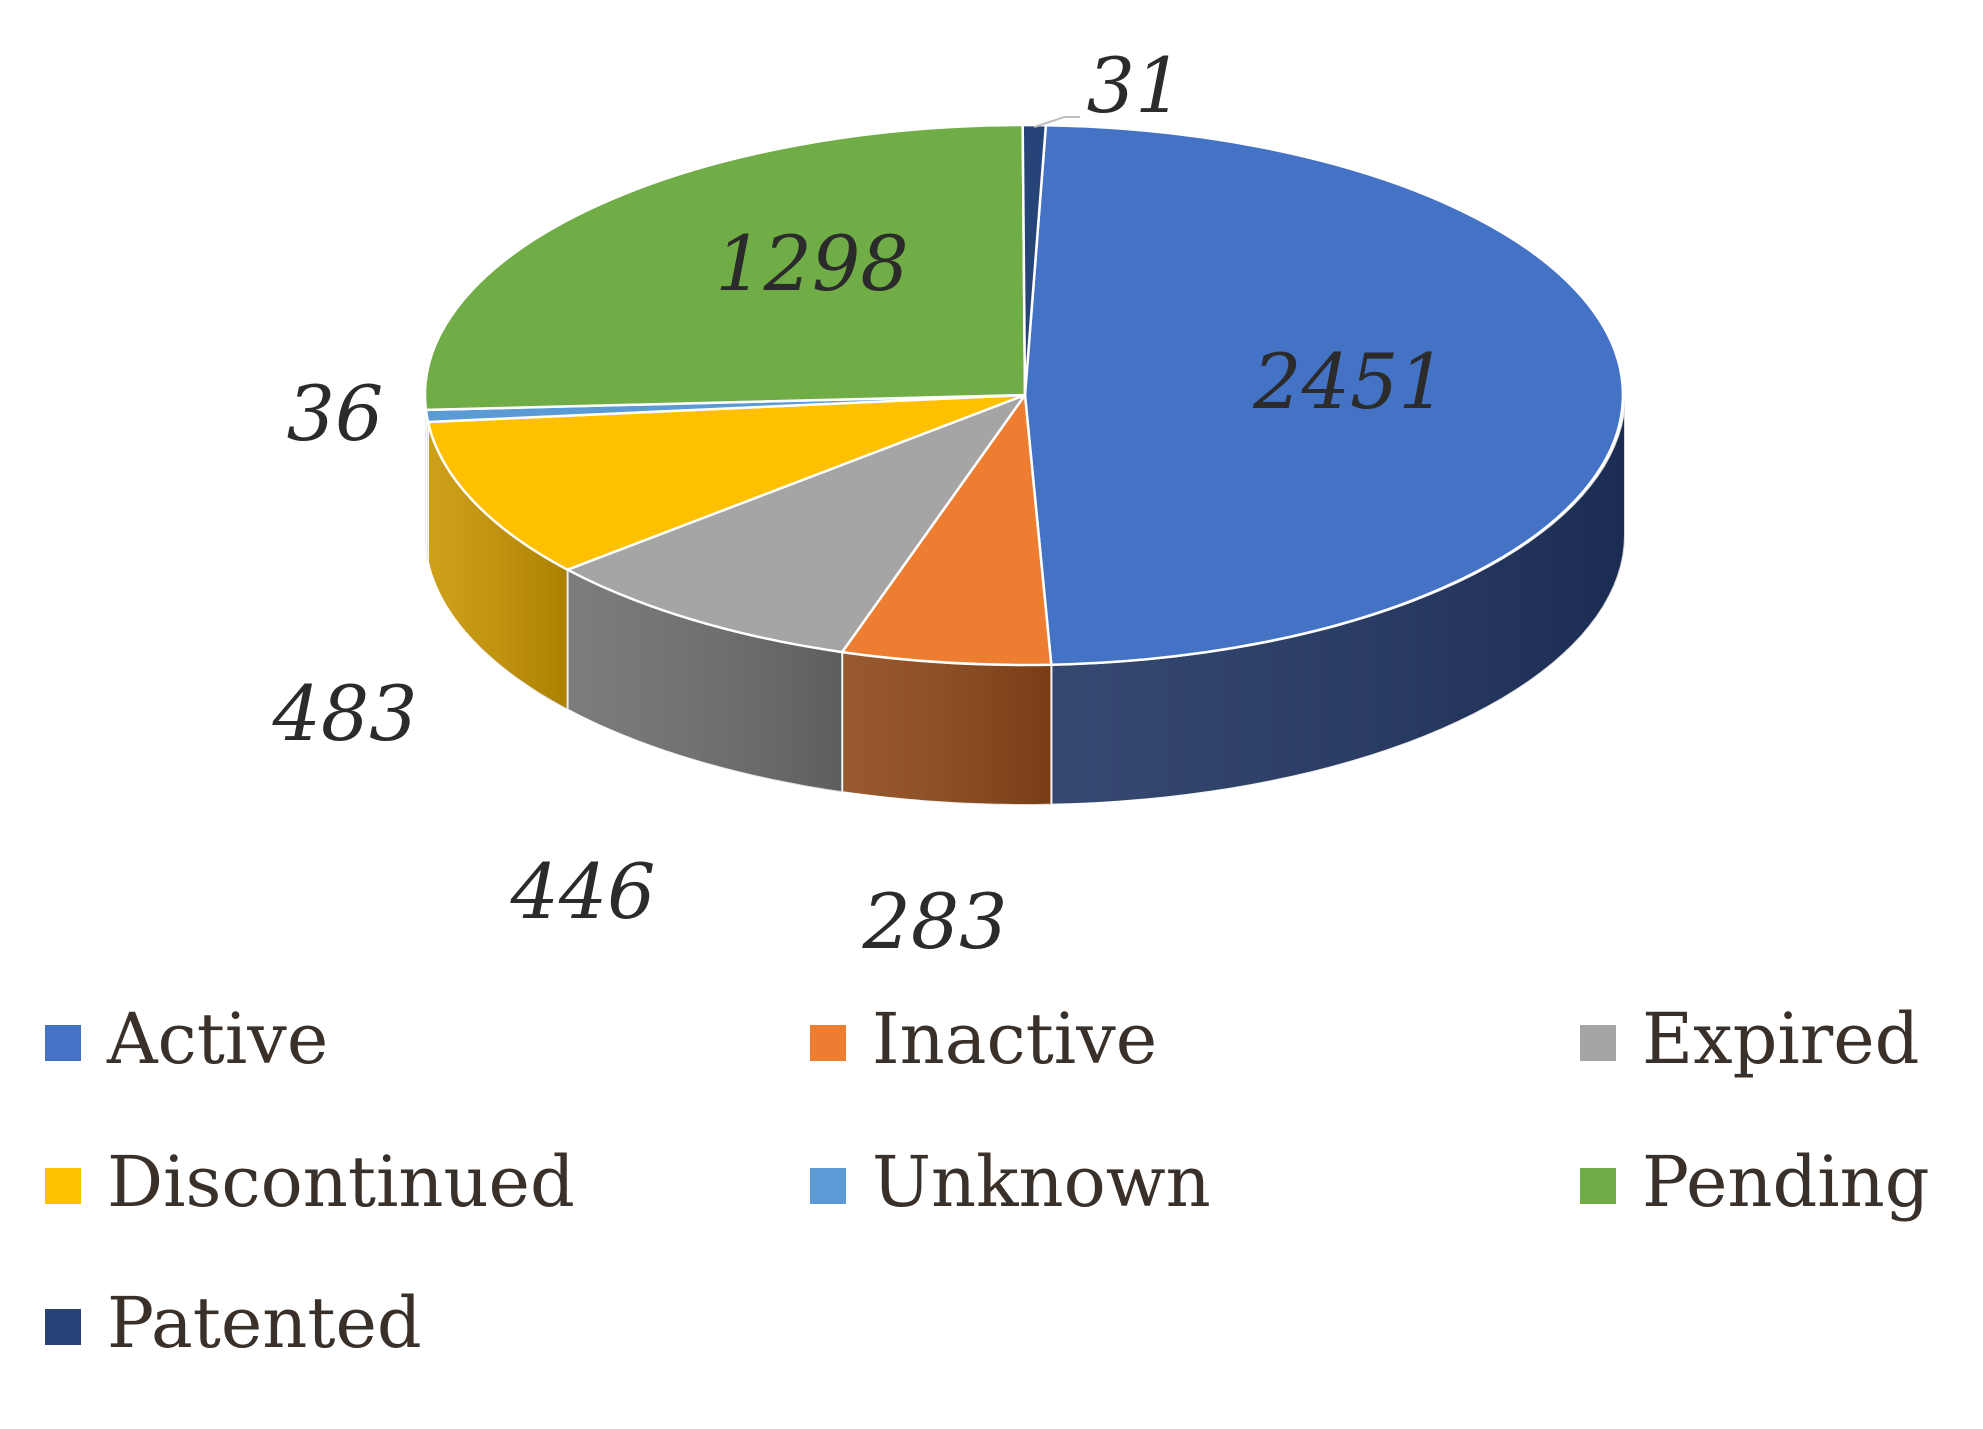  What do you see at coordinates (344, 713) in the screenshot?
I see `data-label-discontinued: 483` at bounding box center [344, 713].